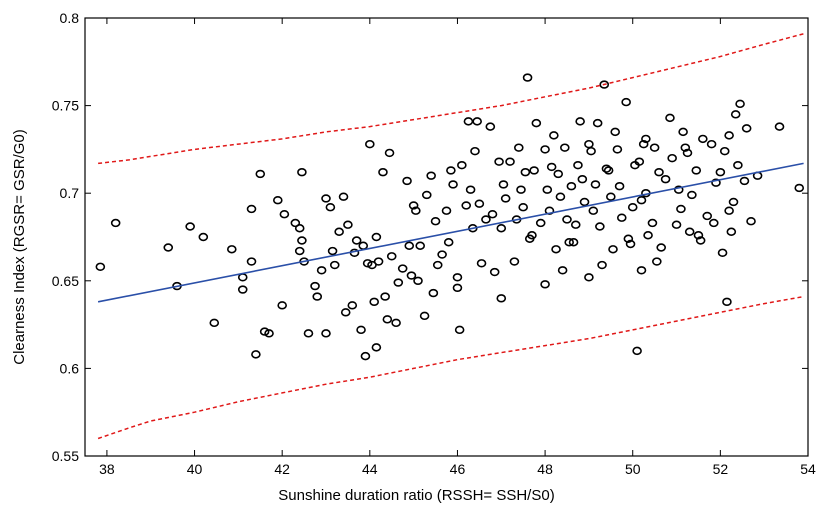 The height and width of the screenshot is (509, 818). I want to click on x-tick-label: 38, so click(107, 469).